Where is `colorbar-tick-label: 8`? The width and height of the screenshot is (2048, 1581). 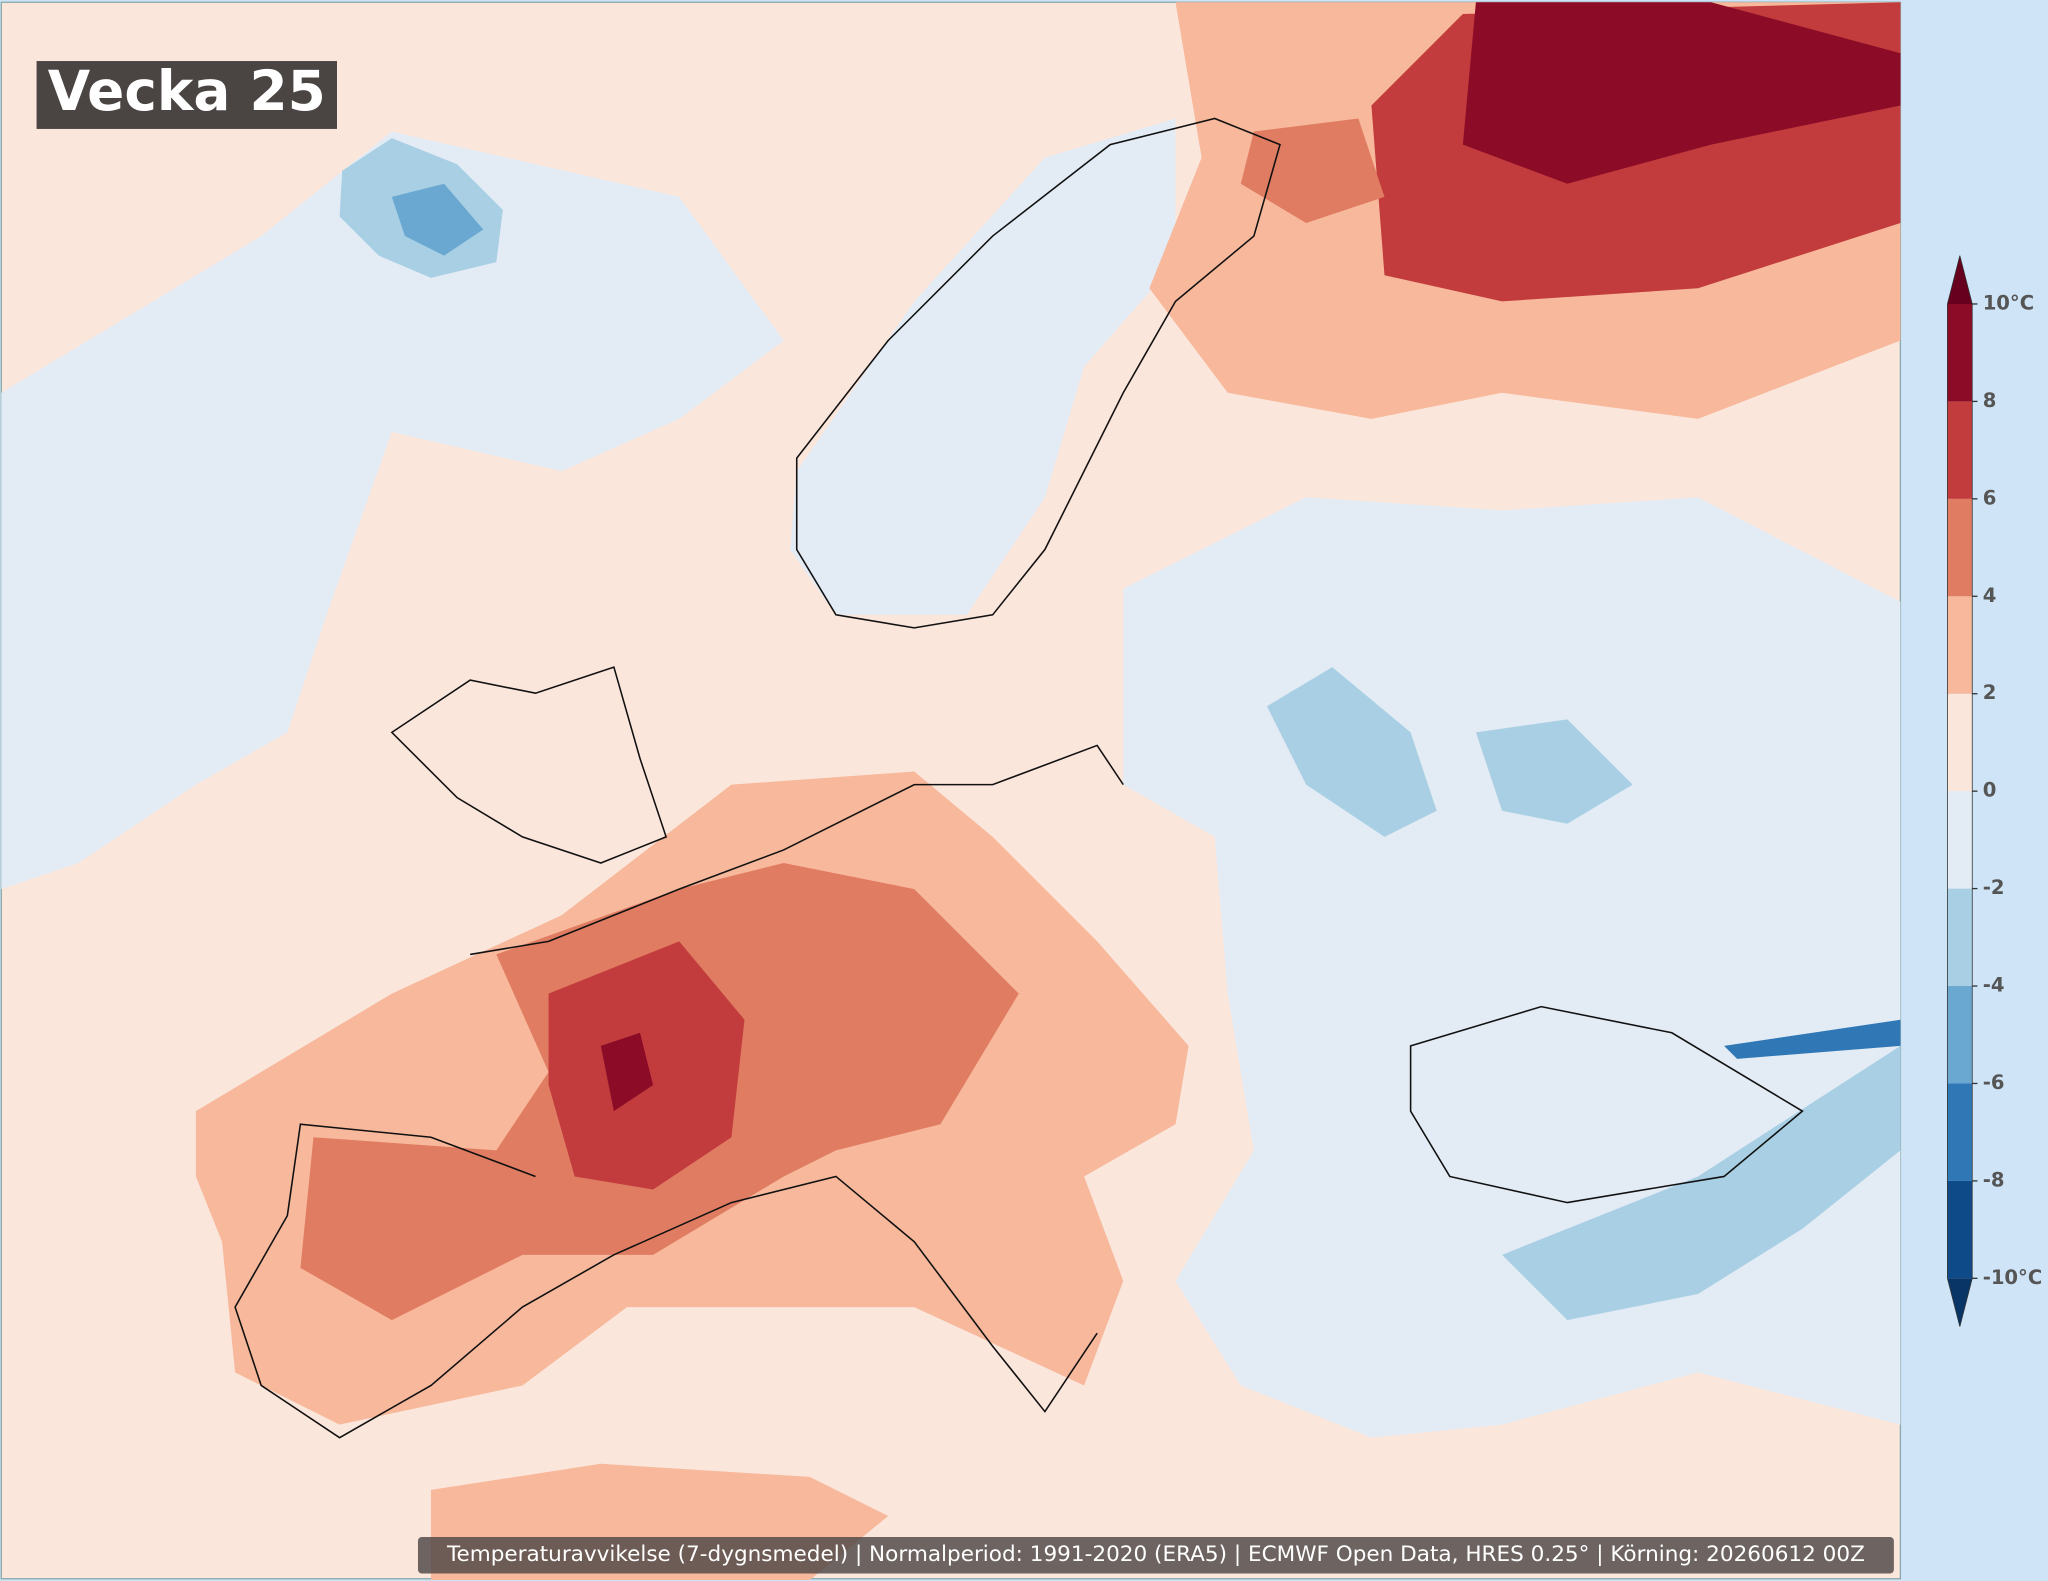
colorbar-tick-label: 8 is located at coordinates (1990, 400).